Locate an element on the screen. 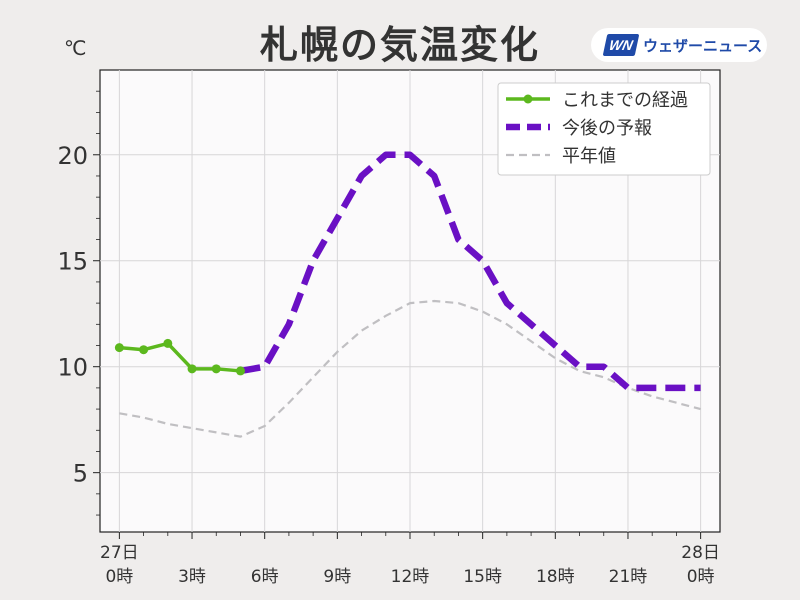  x-tick-label: 6時 is located at coordinates (265, 577).